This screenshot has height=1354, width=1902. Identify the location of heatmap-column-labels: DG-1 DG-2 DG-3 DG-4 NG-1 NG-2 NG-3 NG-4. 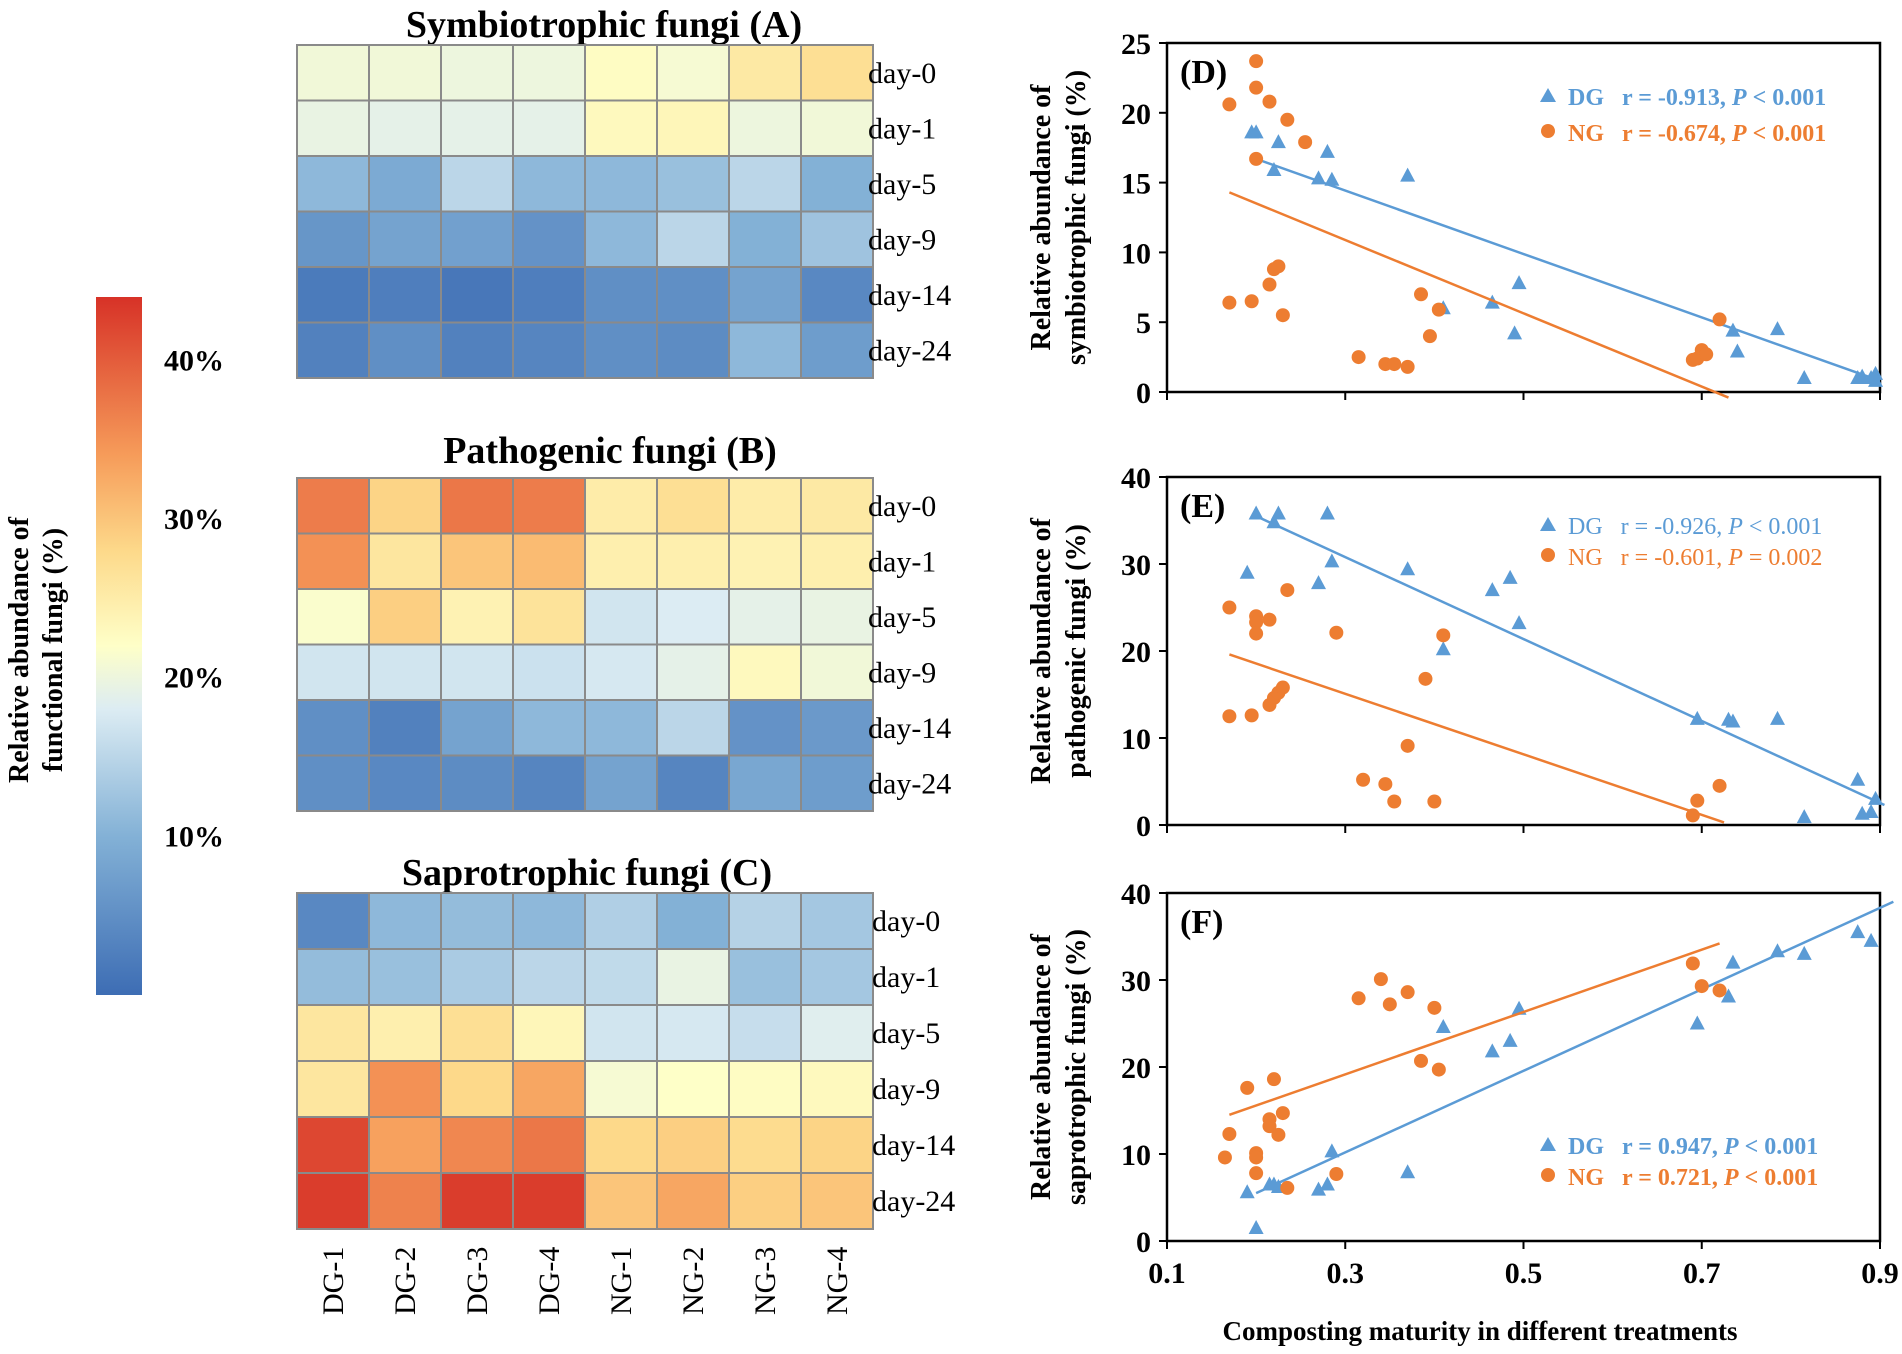
(585, 1281).